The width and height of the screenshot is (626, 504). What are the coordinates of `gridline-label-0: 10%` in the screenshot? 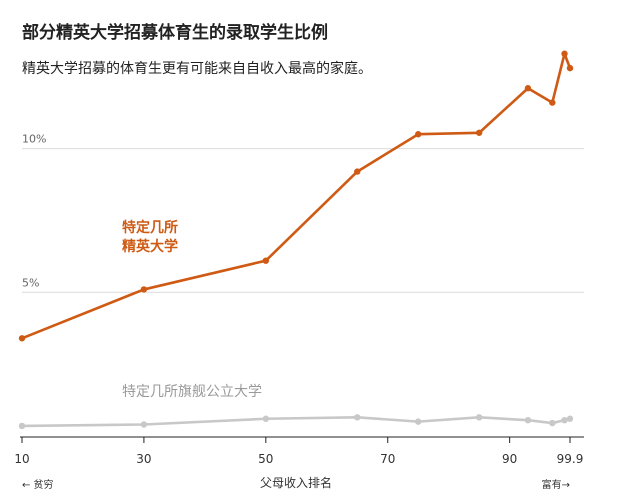 It's located at (34, 139).